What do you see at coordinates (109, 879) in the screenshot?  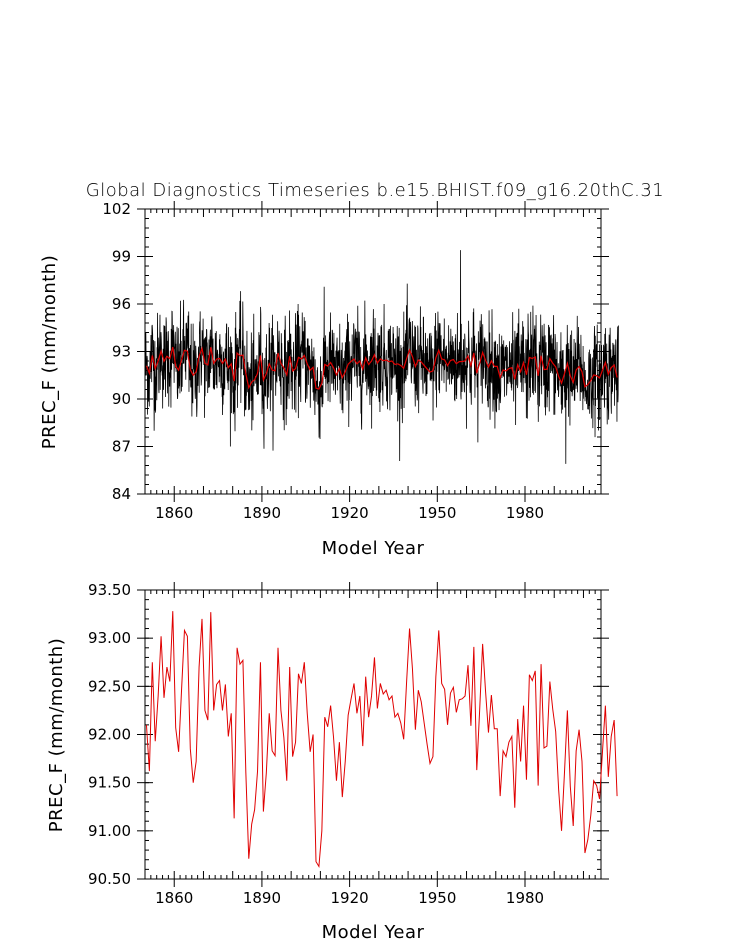 I see `y-tick-label: 90.50` at bounding box center [109, 879].